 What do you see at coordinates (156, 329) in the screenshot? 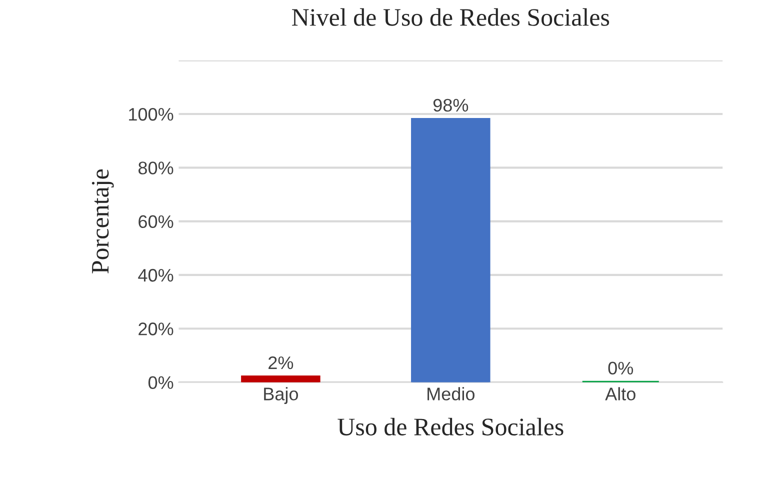
I see `y-tick-label: 20%` at bounding box center [156, 329].